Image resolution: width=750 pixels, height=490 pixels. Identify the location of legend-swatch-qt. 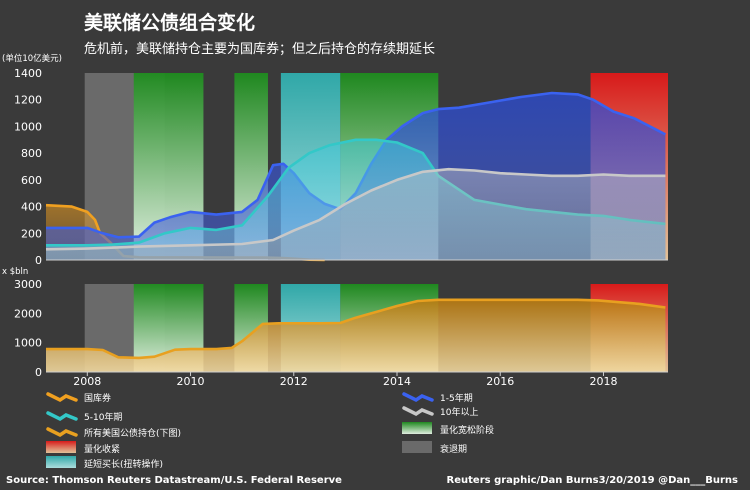
(61, 447).